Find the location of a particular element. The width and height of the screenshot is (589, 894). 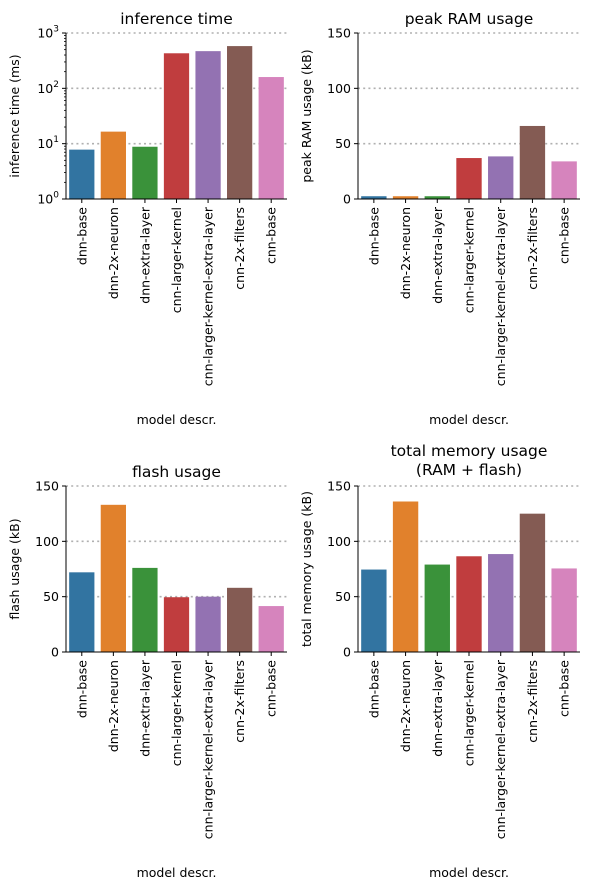

chart-title: total memory usage (RAM + flash) is located at coordinates (469, 460).